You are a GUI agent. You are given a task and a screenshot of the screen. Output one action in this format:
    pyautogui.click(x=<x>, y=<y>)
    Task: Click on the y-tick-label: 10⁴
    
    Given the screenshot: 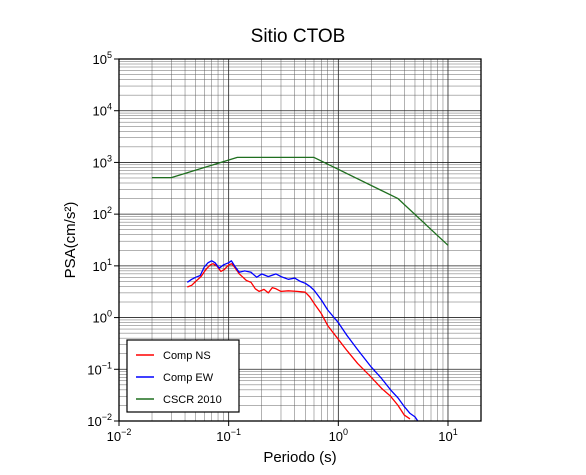 What is the action you would take?
    pyautogui.click(x=102, y=110)
    